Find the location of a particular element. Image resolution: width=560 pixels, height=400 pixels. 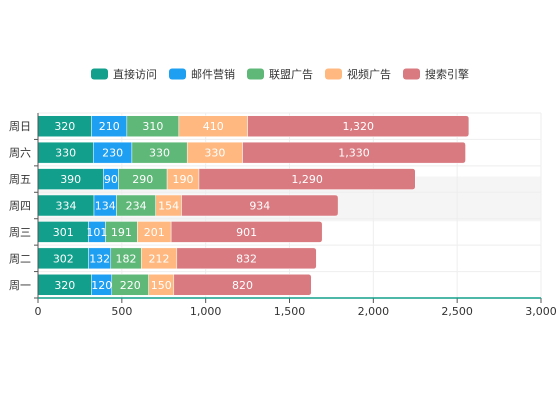

legend-item: 视频广告 is located at coordinates (358, 74).